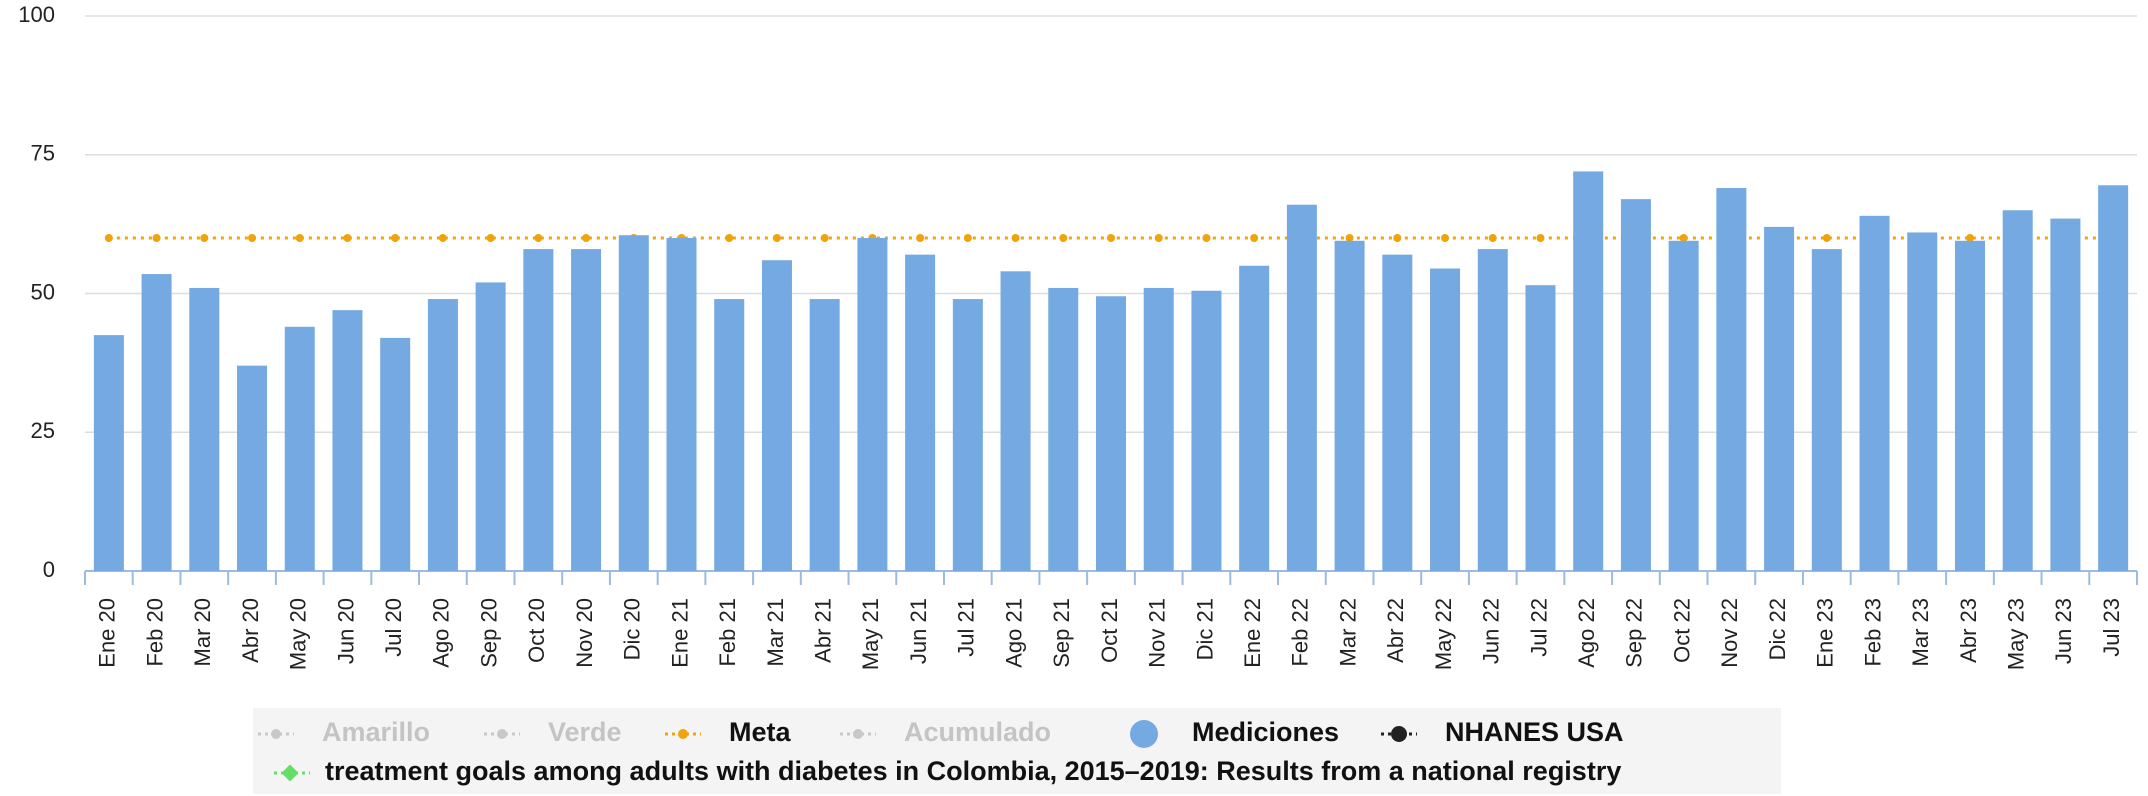 This screenshot has width=2148, height=796. Describe the element at coordinates (202, 632) in the screenshot. I see `x-tick-label: Mar 20` at that location.